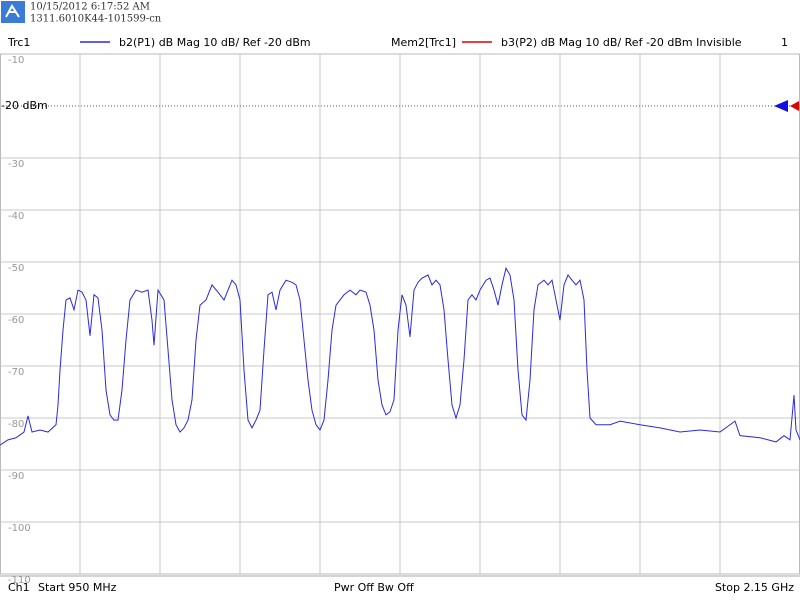 The width and height of the screenshot is (800, 600). Describe the element at coordinates (19, 528) in the screenshot. I see `y-tick-label: -100` at that location.